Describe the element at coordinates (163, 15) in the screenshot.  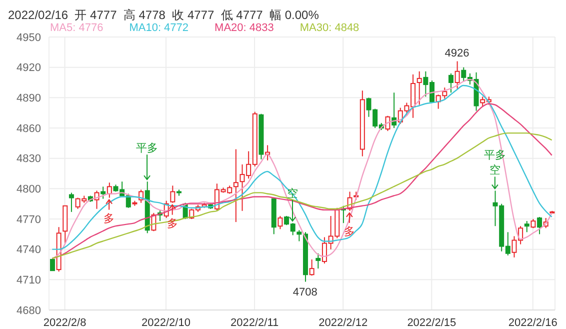
I see `chart-title: 2022/02/16 开 4777 高 4778 收 4777 低 4777 幅 0.00%` at that location.